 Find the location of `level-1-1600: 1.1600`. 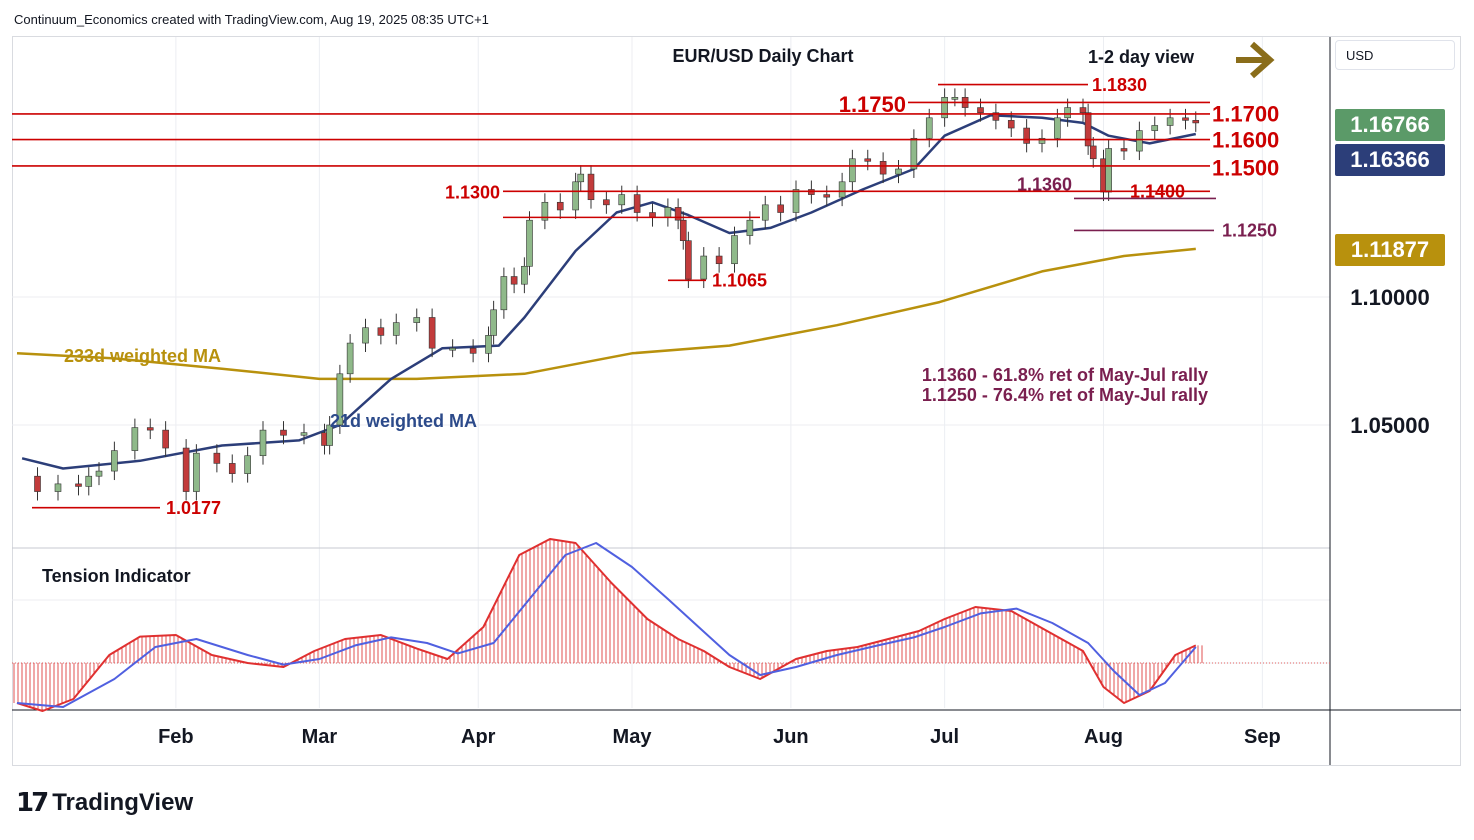

level-1-1600: 1.1600 is located at coordinates (645, 139).